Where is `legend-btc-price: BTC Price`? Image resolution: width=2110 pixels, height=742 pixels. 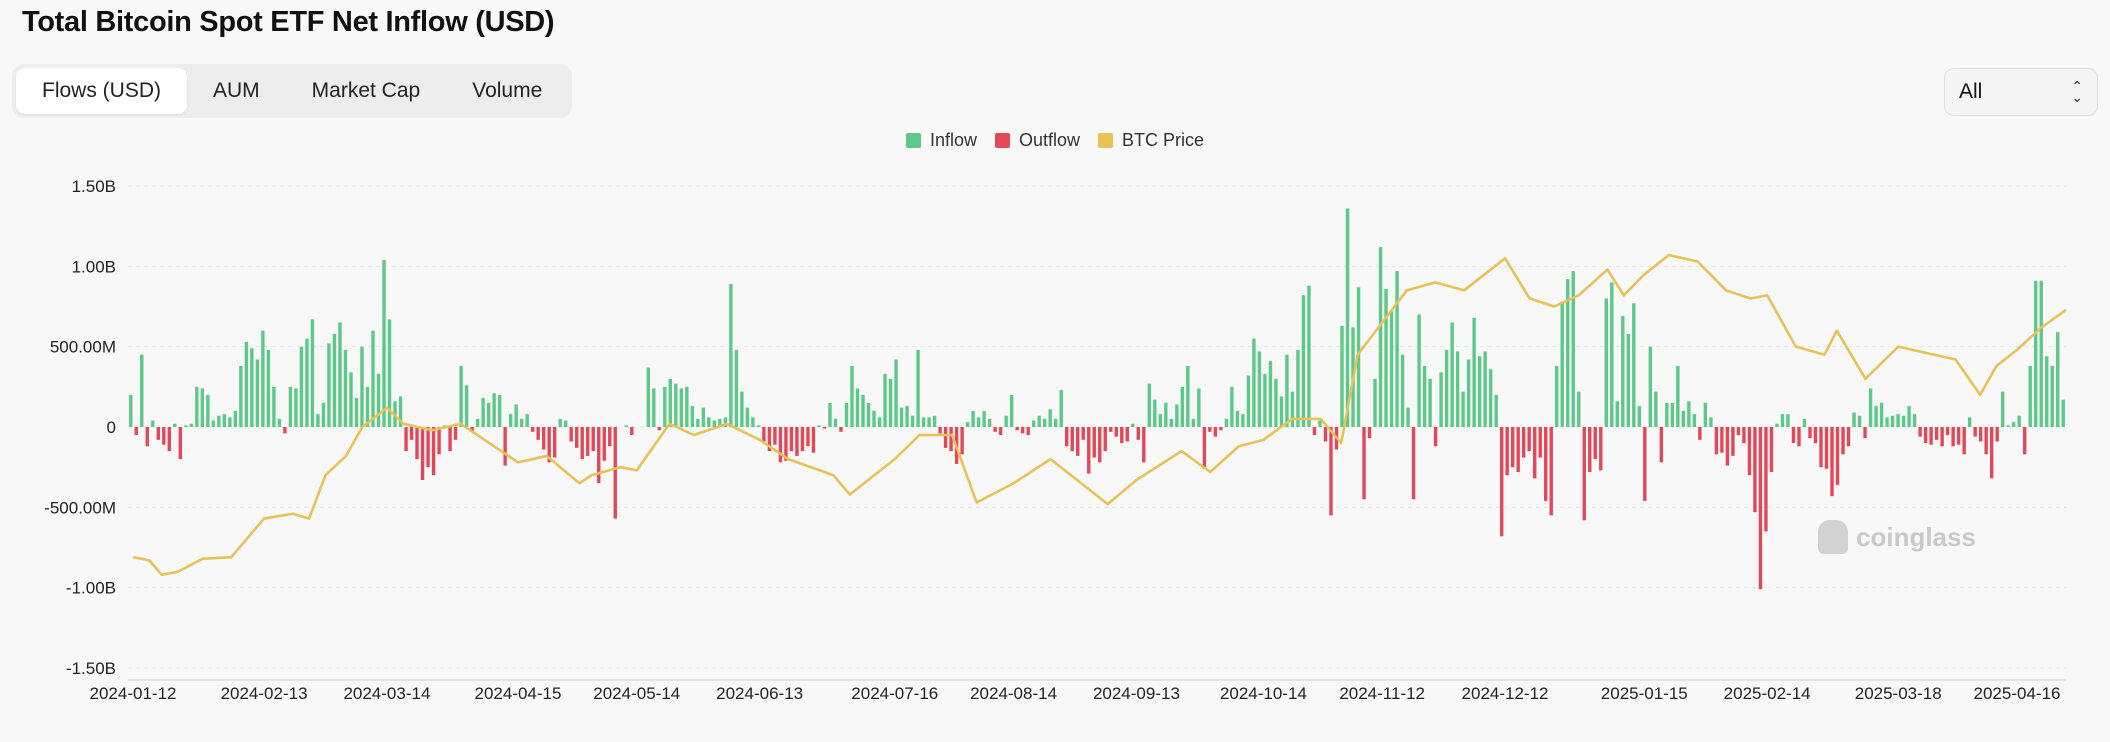
legend-btc-price: BTC Price is located at coordinates (1151, 140).